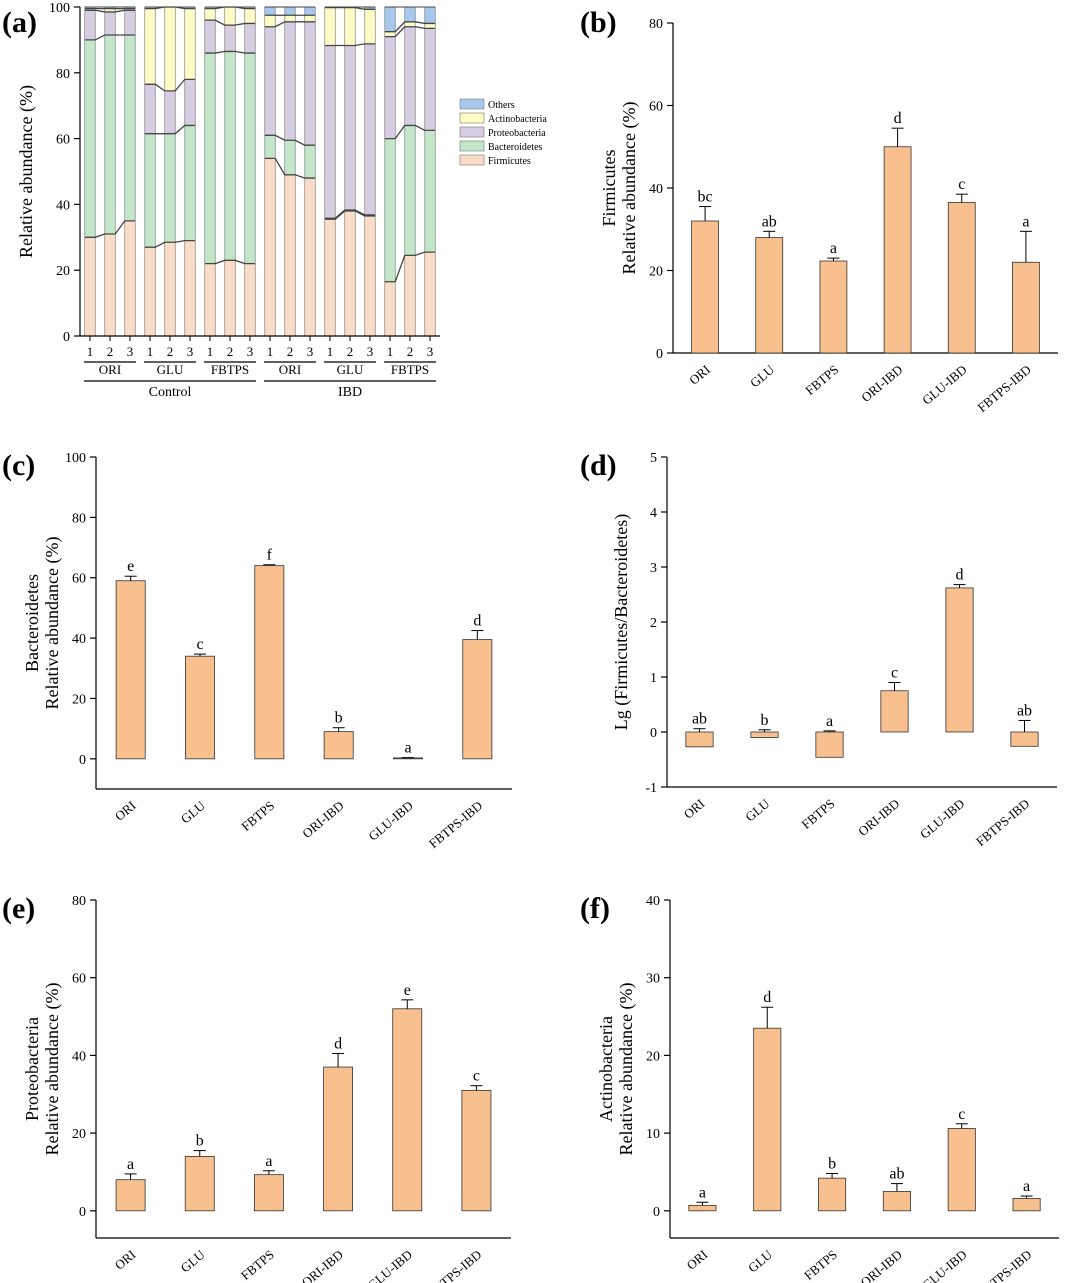 The height and width of the screenshot is (1283, 1080). I want to click on category-label: GLU, so click(193, 1260).